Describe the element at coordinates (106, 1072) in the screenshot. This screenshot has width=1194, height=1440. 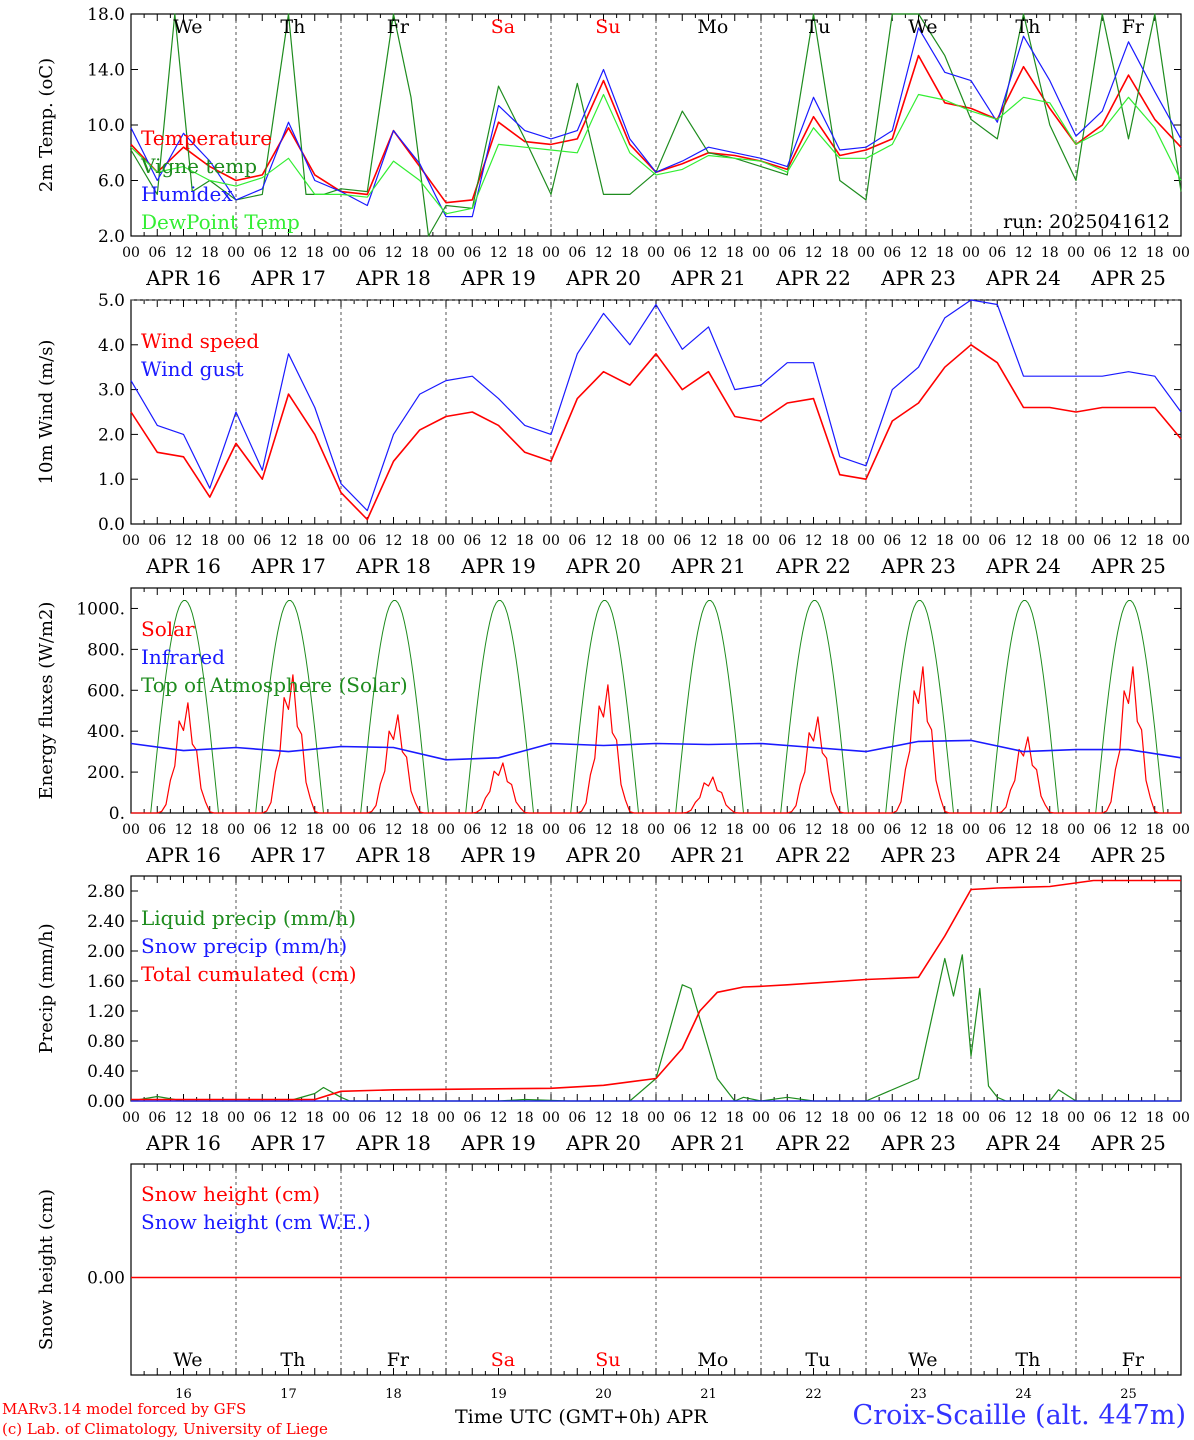
I see `panel4-y-tick-label: 0.40` at that location.